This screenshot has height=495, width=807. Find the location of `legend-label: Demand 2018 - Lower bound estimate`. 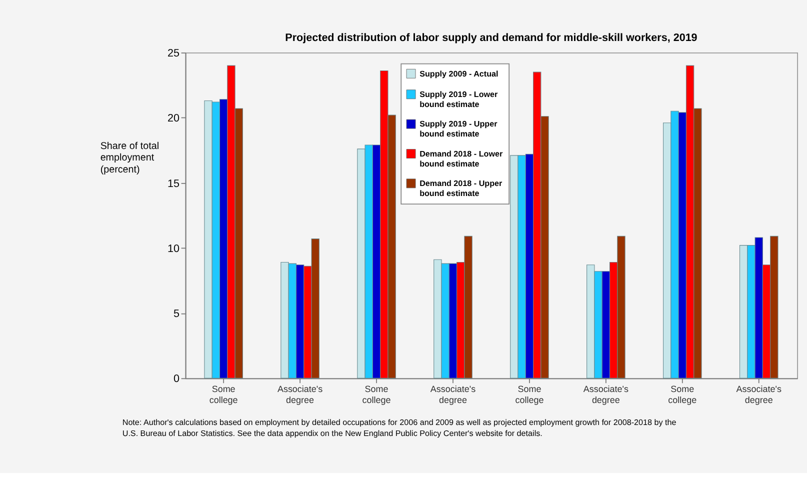

legend-label: Demand 2018 - Lower bound estimate is located at coordinates (462, 158).